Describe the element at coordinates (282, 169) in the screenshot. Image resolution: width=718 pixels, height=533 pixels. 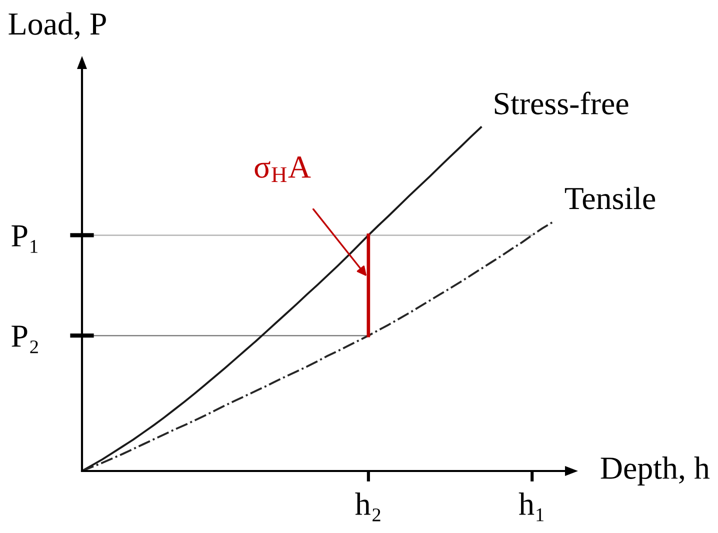
I see `annotation: σ$_{H}$A` at that location.